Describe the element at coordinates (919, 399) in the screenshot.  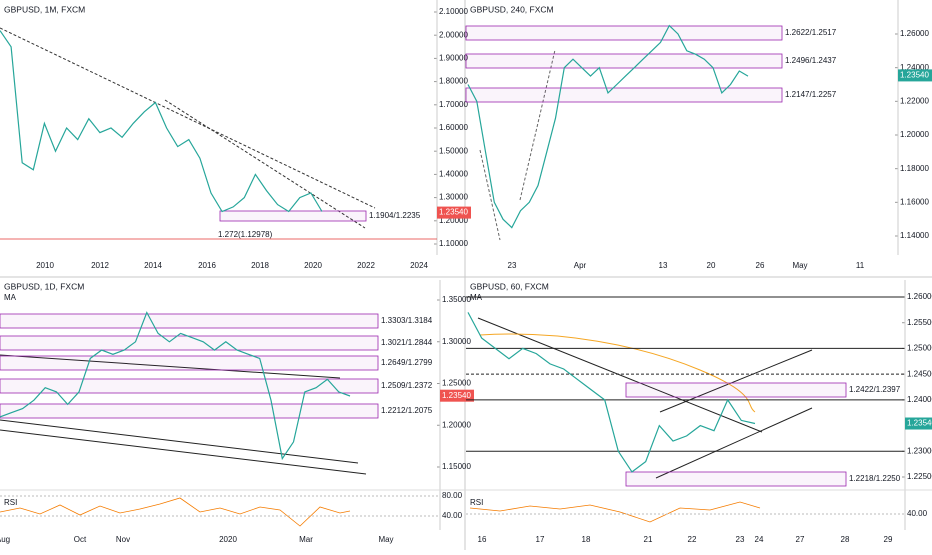
I see `price-label: 1.24000` at that location.